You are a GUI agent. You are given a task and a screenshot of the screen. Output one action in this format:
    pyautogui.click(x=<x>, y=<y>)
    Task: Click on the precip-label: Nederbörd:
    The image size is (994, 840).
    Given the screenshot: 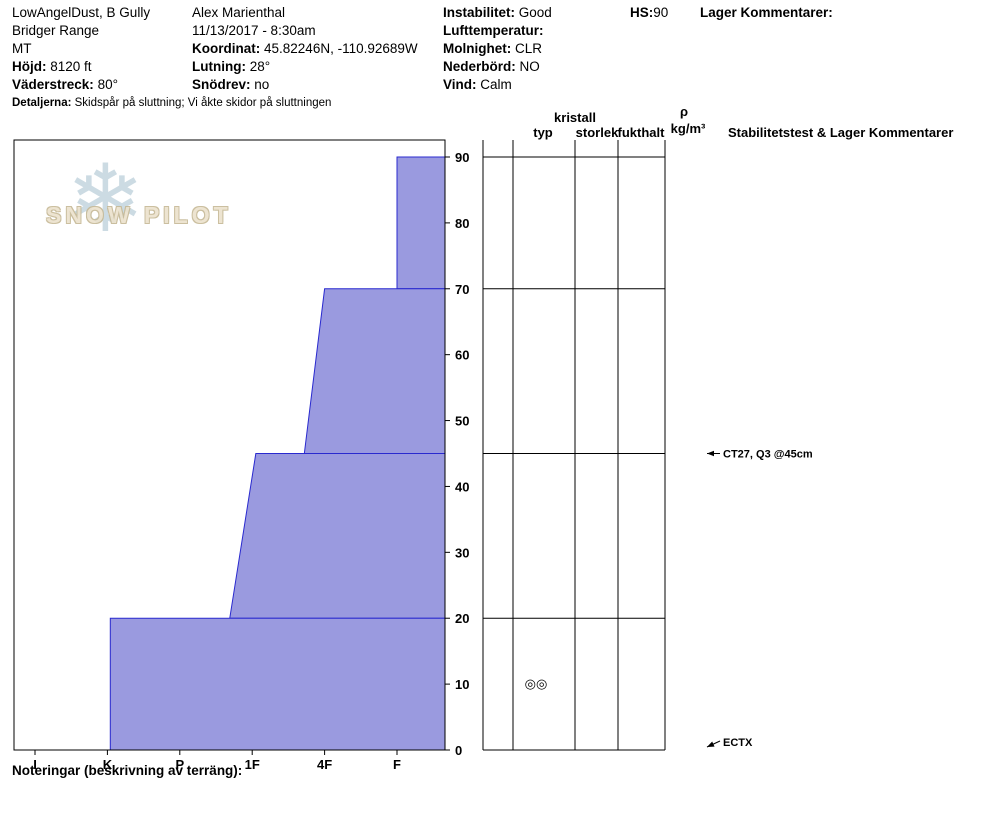 What is the action you would take?
    pyautogui.click(x=479, y=66)
    